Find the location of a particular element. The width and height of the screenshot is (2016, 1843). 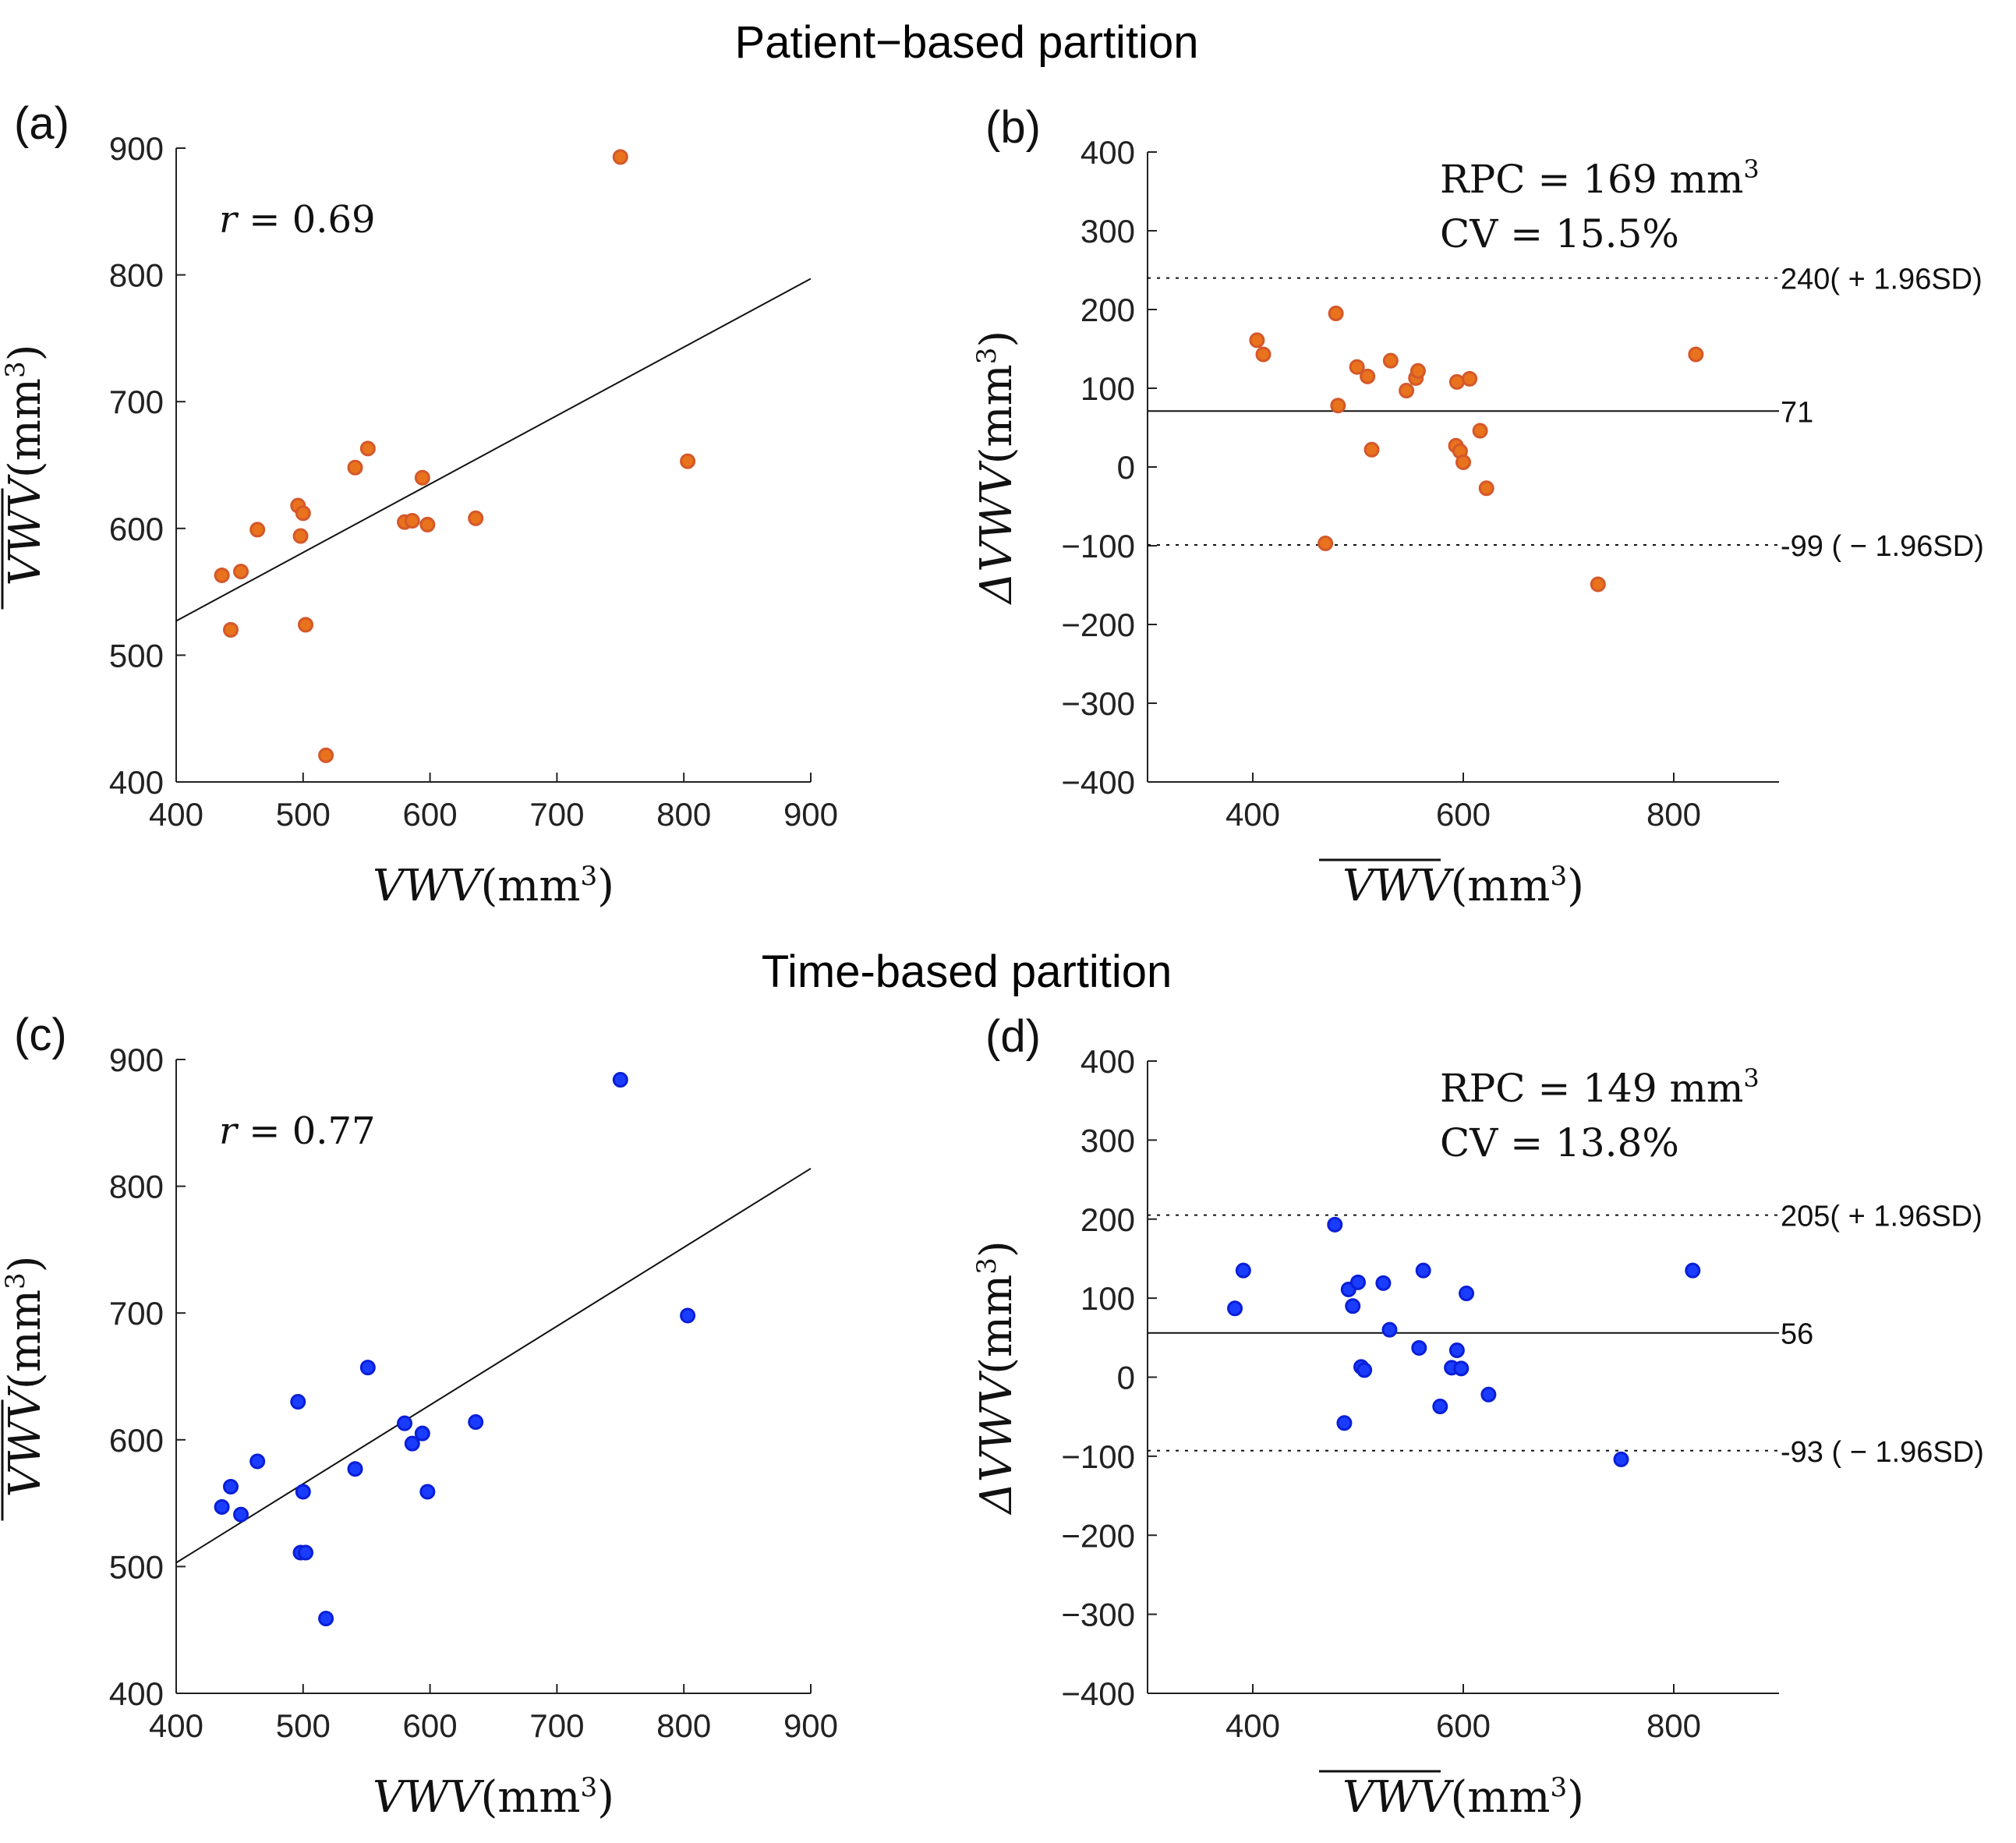

panel-label: (b) is located at coordinates (1013, 127).